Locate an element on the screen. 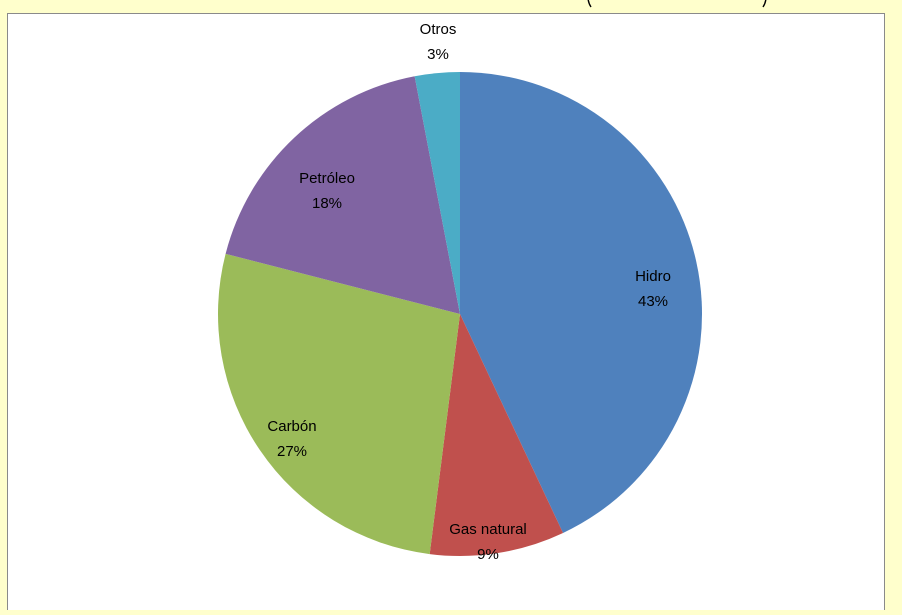  pie-slice-carb-n is located at coordinates (338, 404).